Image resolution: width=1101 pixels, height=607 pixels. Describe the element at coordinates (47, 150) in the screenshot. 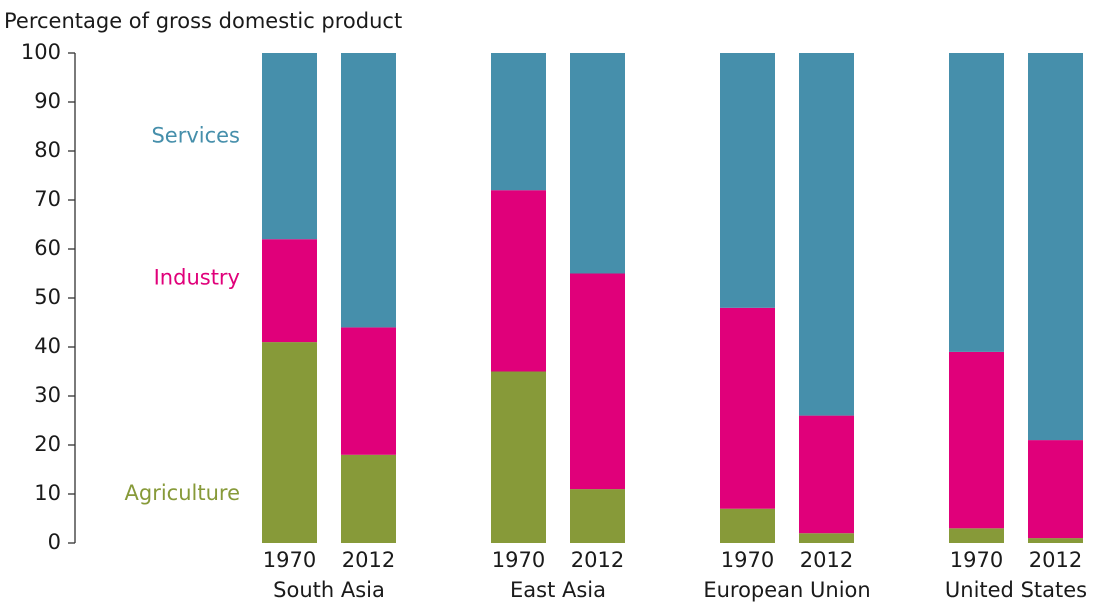

I see `y-tick-label: 80` at that location.